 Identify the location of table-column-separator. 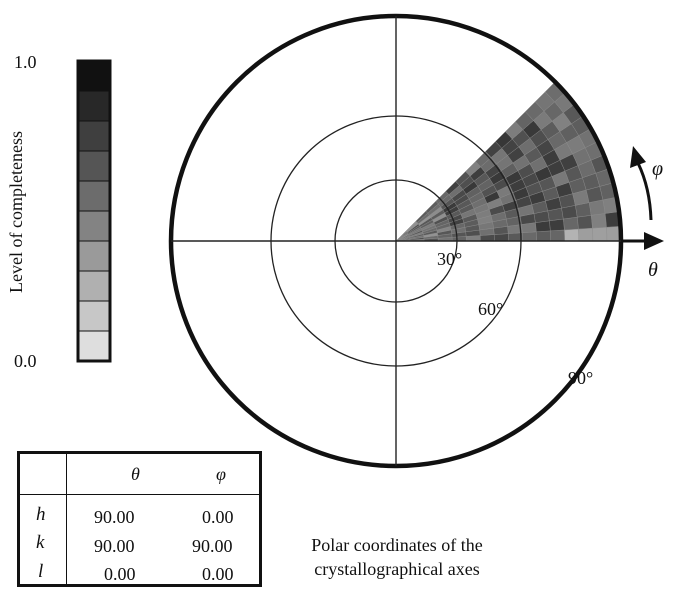
(66, 519).